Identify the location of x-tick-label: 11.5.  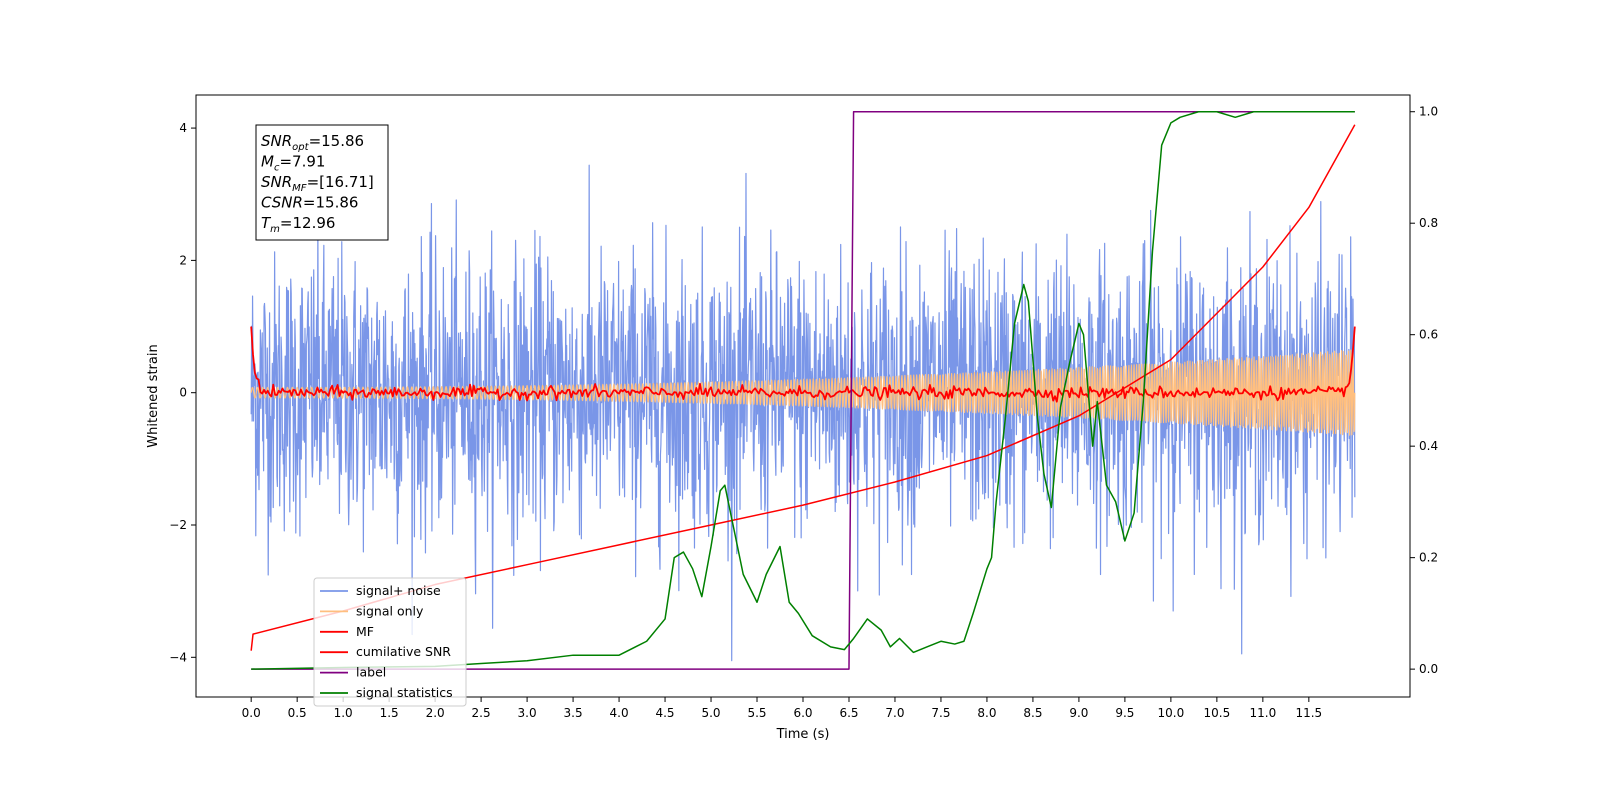
(1308, 713).